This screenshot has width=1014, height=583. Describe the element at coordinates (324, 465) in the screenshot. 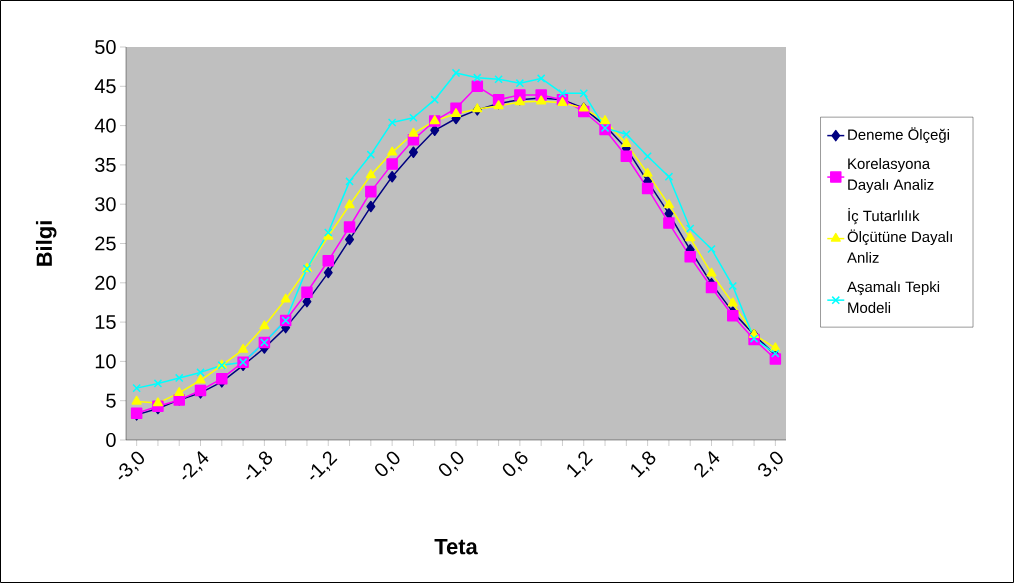

I see `x-tick-label: -1,2` at that location.